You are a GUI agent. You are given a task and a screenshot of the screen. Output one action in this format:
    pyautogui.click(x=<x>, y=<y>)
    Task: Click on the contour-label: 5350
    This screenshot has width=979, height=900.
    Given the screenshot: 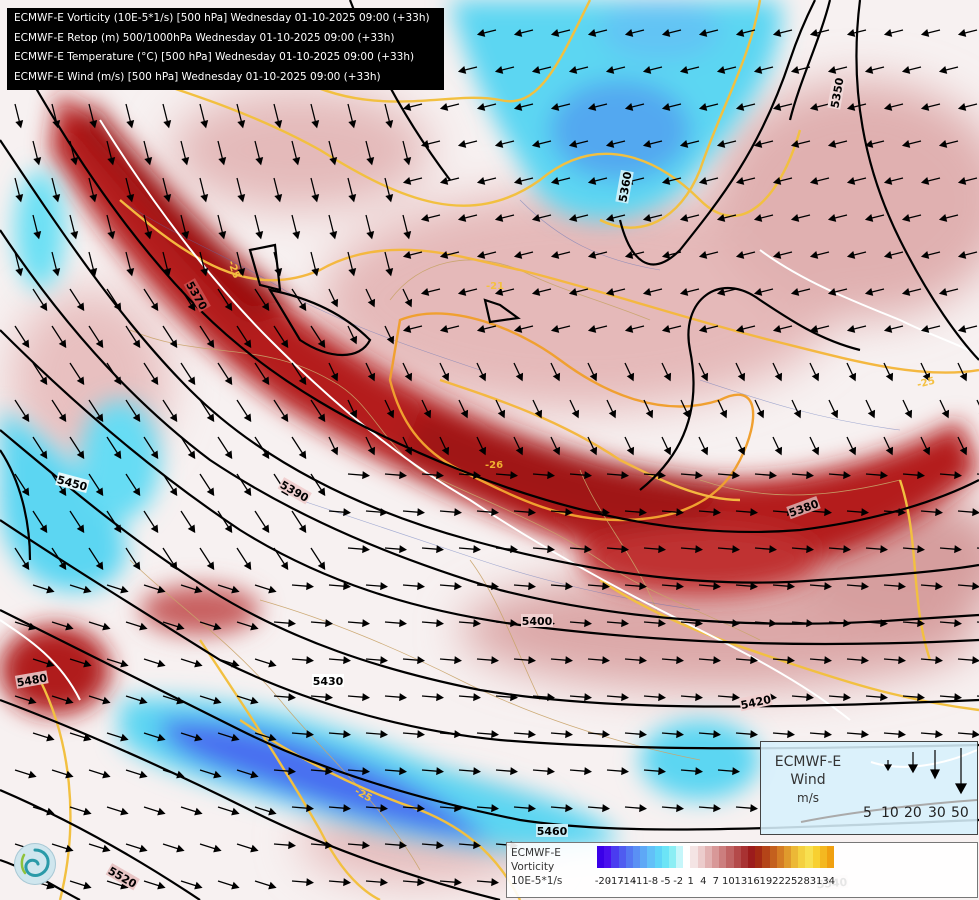 What is the action you would take?
    pyautogui.click(x=837, y=92)
    